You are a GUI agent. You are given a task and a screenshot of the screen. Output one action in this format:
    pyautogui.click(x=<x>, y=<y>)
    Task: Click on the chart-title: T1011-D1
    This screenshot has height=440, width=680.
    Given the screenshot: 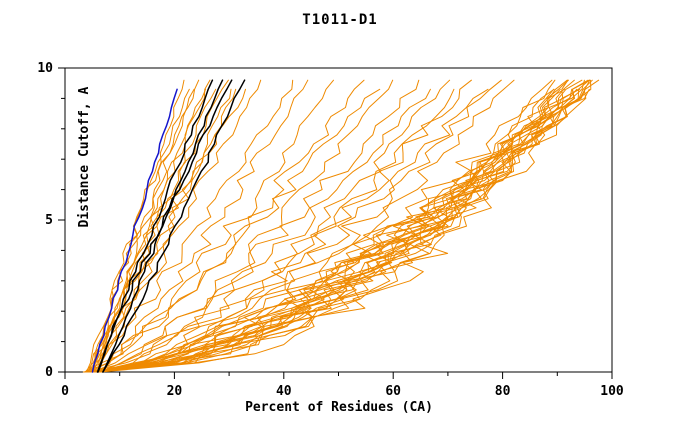 What is the action you would take?
    pyautogui.click(x=340, y=20)
    